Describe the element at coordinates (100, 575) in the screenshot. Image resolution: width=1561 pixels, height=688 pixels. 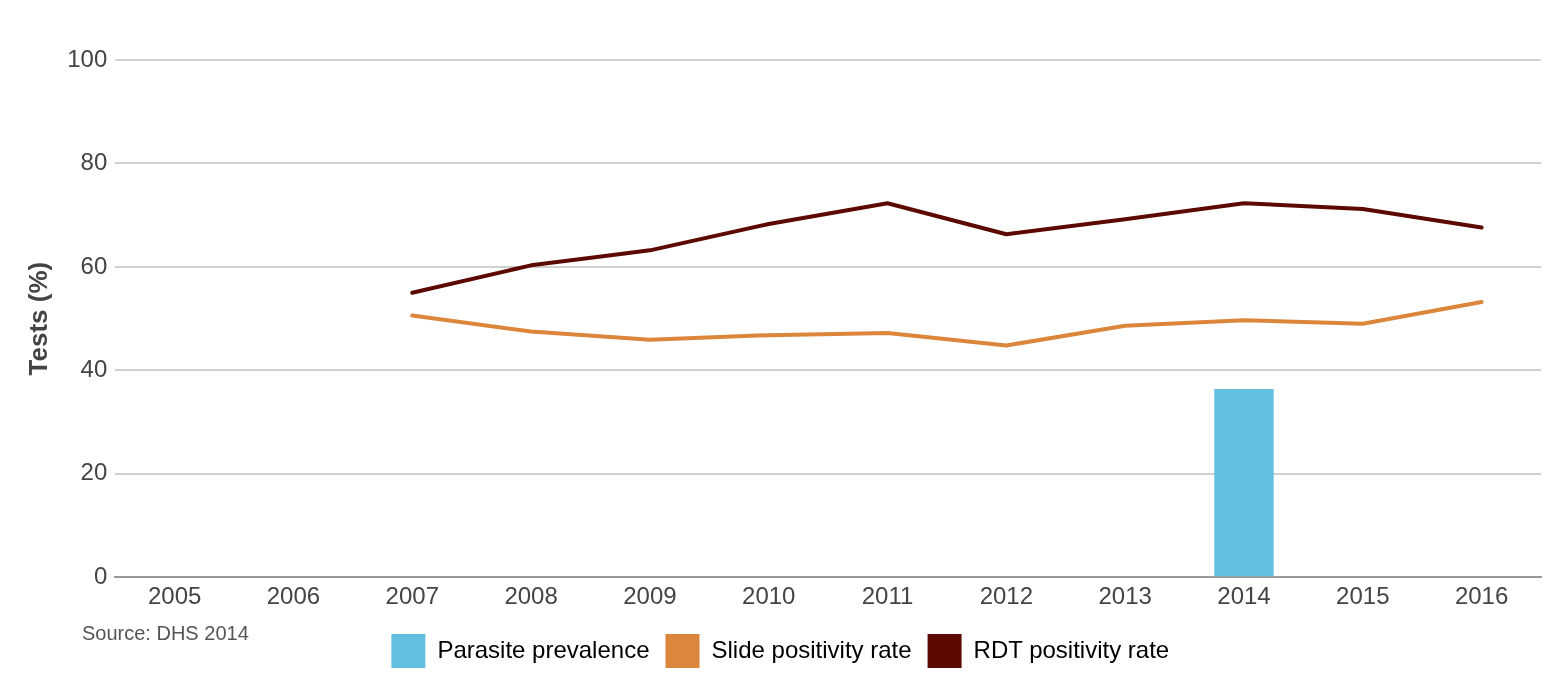
I see `y-tick-label: 0` at that location.